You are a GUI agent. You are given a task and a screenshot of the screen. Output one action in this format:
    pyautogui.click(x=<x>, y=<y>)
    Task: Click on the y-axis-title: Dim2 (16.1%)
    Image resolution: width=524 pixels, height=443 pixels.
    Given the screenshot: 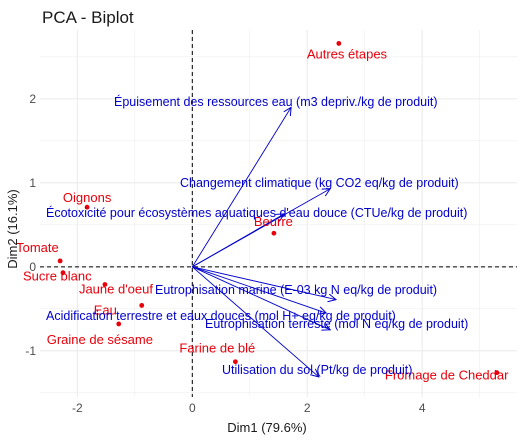 What is the action you would take?
    pyautogui.click(x=12, y=228)
    